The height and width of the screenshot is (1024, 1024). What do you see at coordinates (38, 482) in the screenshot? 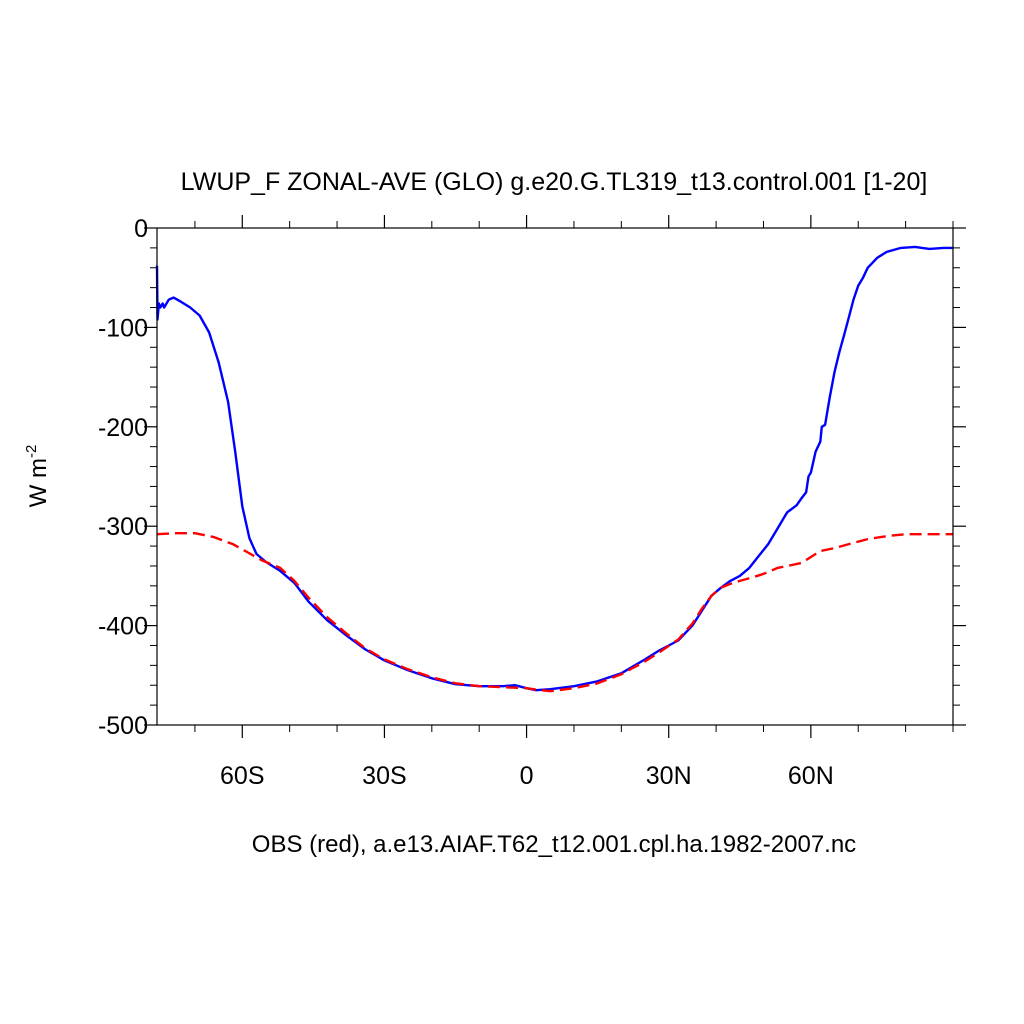
I see `y-axis-label-base: W m` at bounding box center [38, 482].